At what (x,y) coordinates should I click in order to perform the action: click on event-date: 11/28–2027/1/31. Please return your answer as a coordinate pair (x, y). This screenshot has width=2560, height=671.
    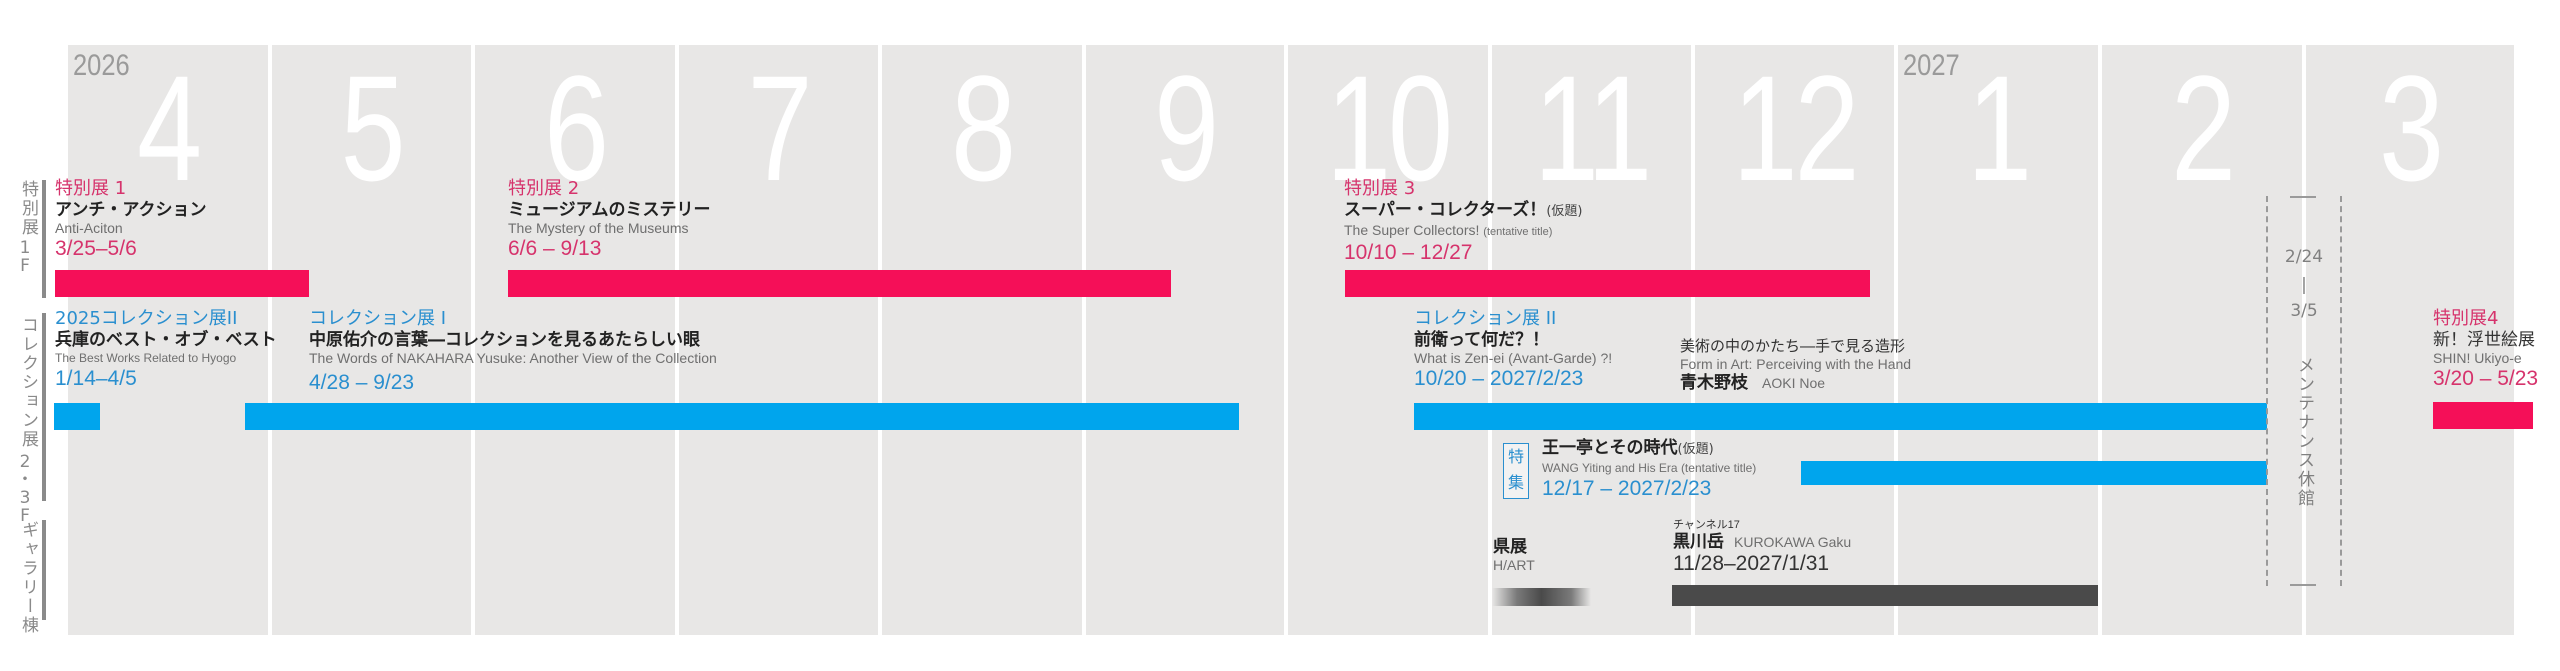
    Looking at the image, I should click on (1751, 563).